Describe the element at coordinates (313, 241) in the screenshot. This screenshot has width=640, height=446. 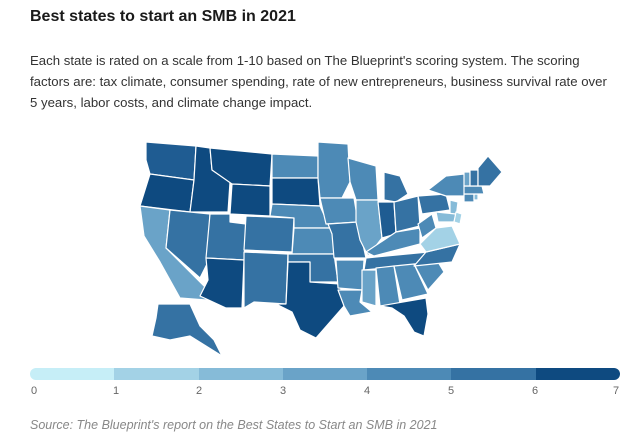
I see `state-KS` at that location.